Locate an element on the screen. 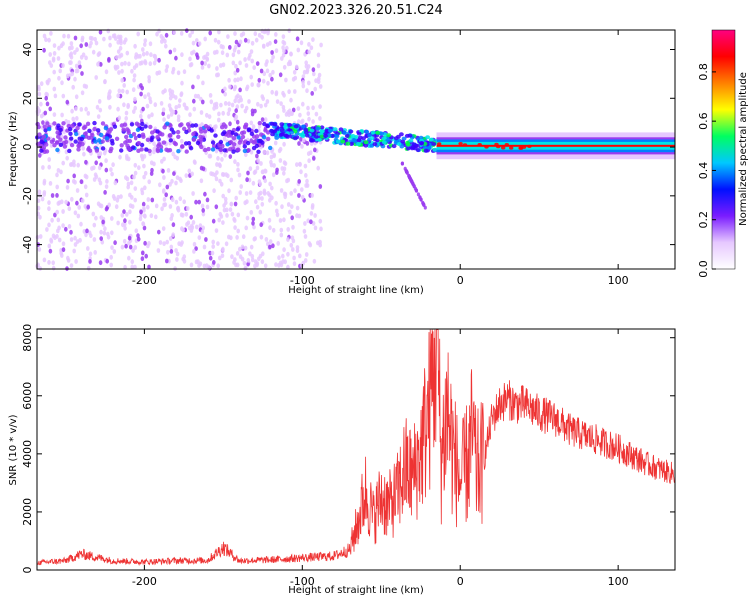 The image size is (750, 600). y-tick-label: 40 is located at coordinates (27, 50).